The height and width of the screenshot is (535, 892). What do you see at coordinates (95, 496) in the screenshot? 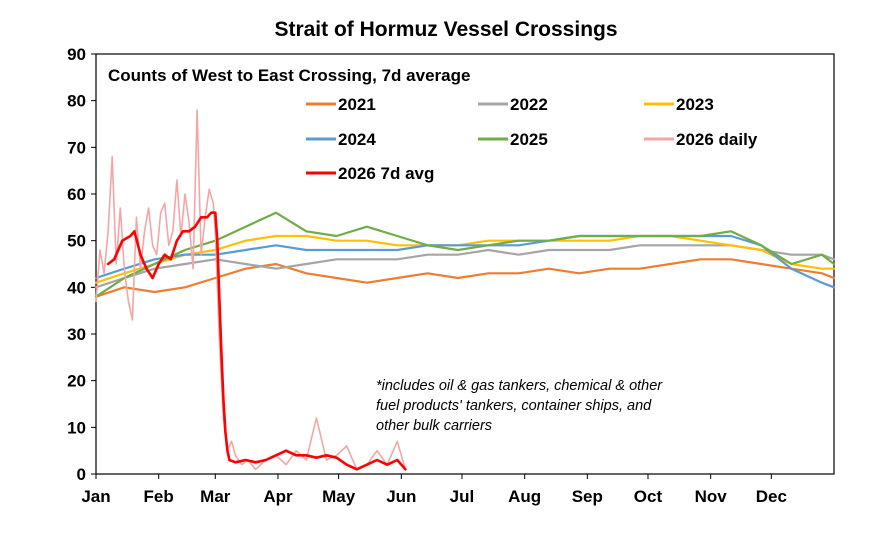
I see `x-tick-label: Jan` at bounding box center [95, 496].